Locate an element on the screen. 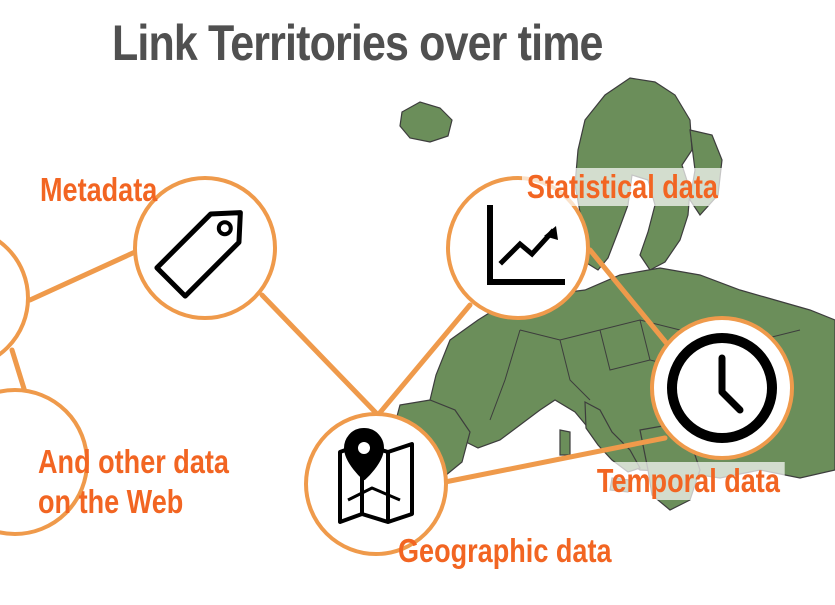  other-data-label-line2: on the Web is located at coordinates (111, 501).